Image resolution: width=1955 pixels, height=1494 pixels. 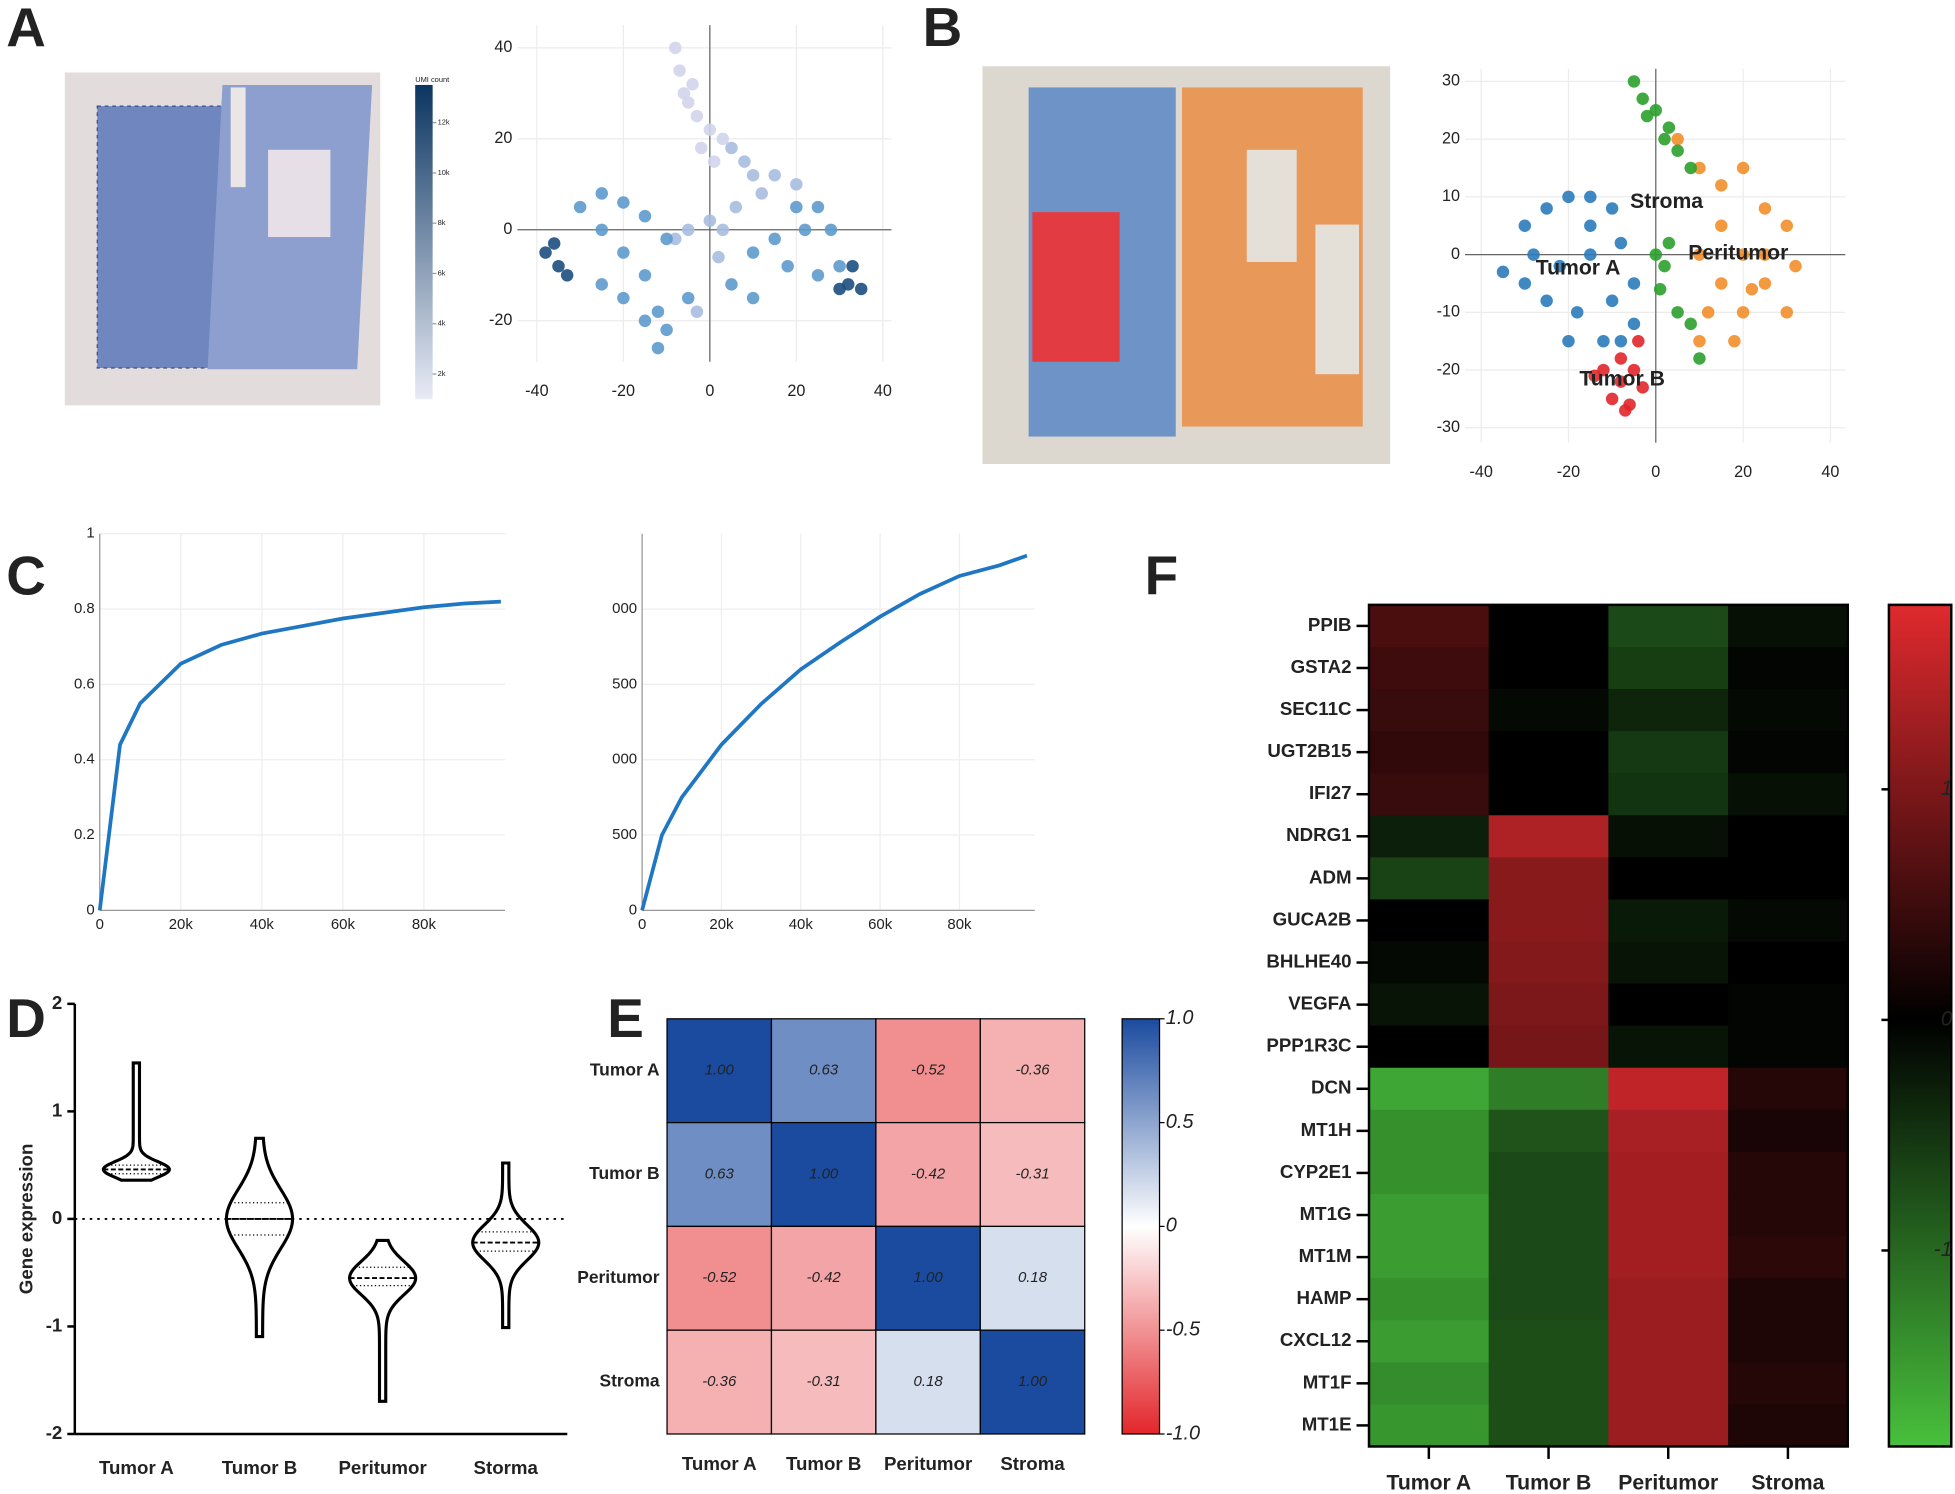 I want to click on row-label: HAMP, so click(x=1324, y=1297).